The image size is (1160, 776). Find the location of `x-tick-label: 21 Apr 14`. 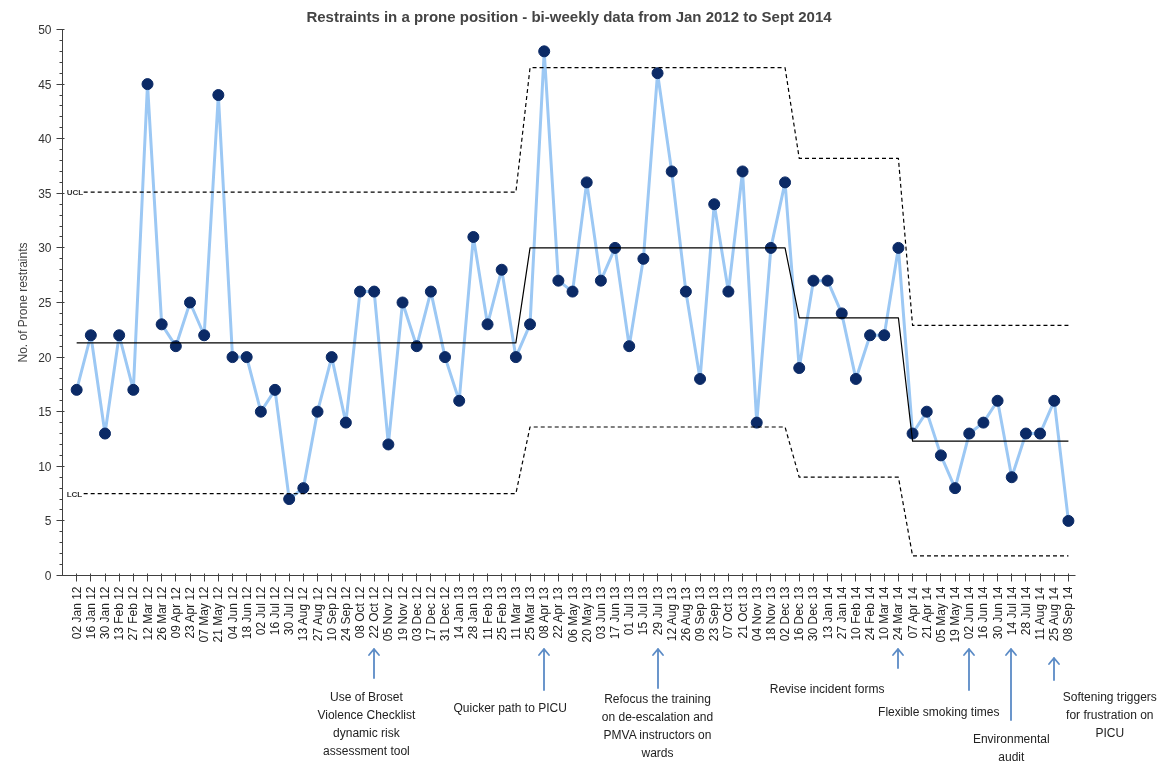

x-tick-label: 21 Apr 14 is located at coordinates (926, 612).